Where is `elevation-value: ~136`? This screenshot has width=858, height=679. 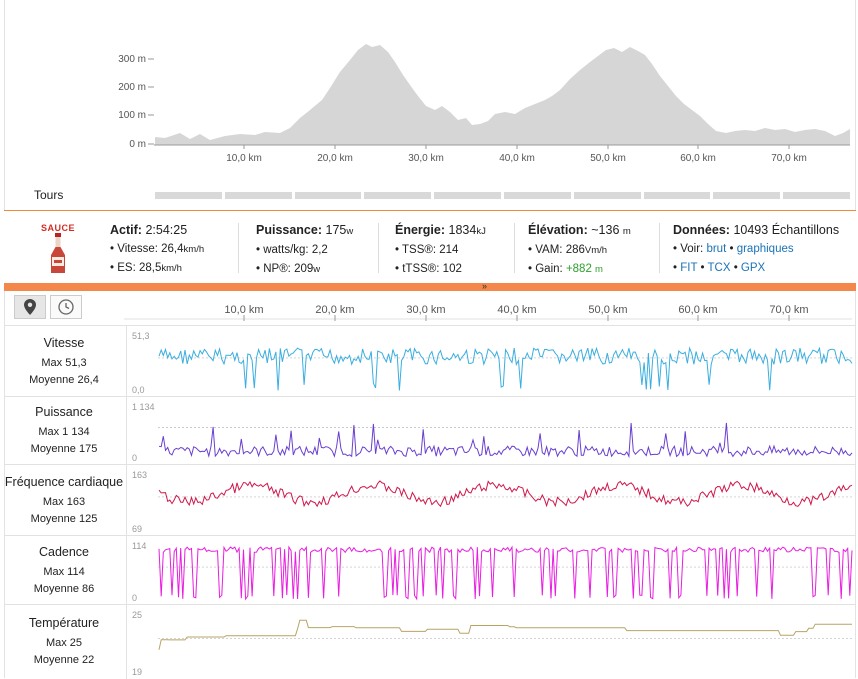 elevation-value: ~136 is located at coordinates (605, 230).